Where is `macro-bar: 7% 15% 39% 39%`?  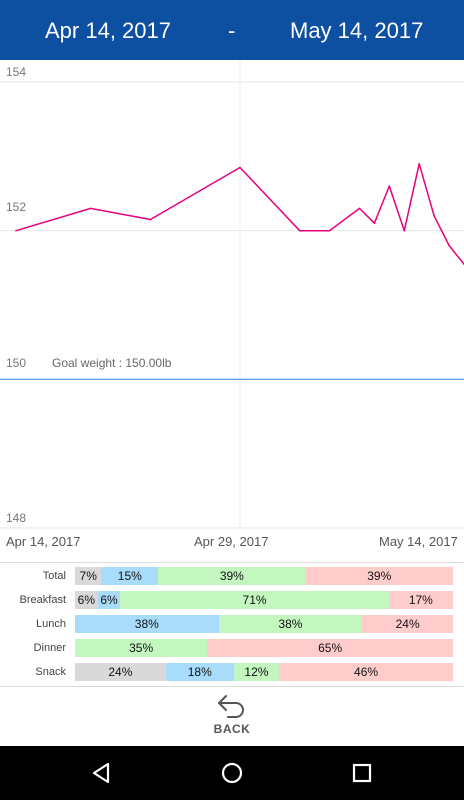
macro-bar: 7% 15% 39% 39% is located at coordinates (264, 576).